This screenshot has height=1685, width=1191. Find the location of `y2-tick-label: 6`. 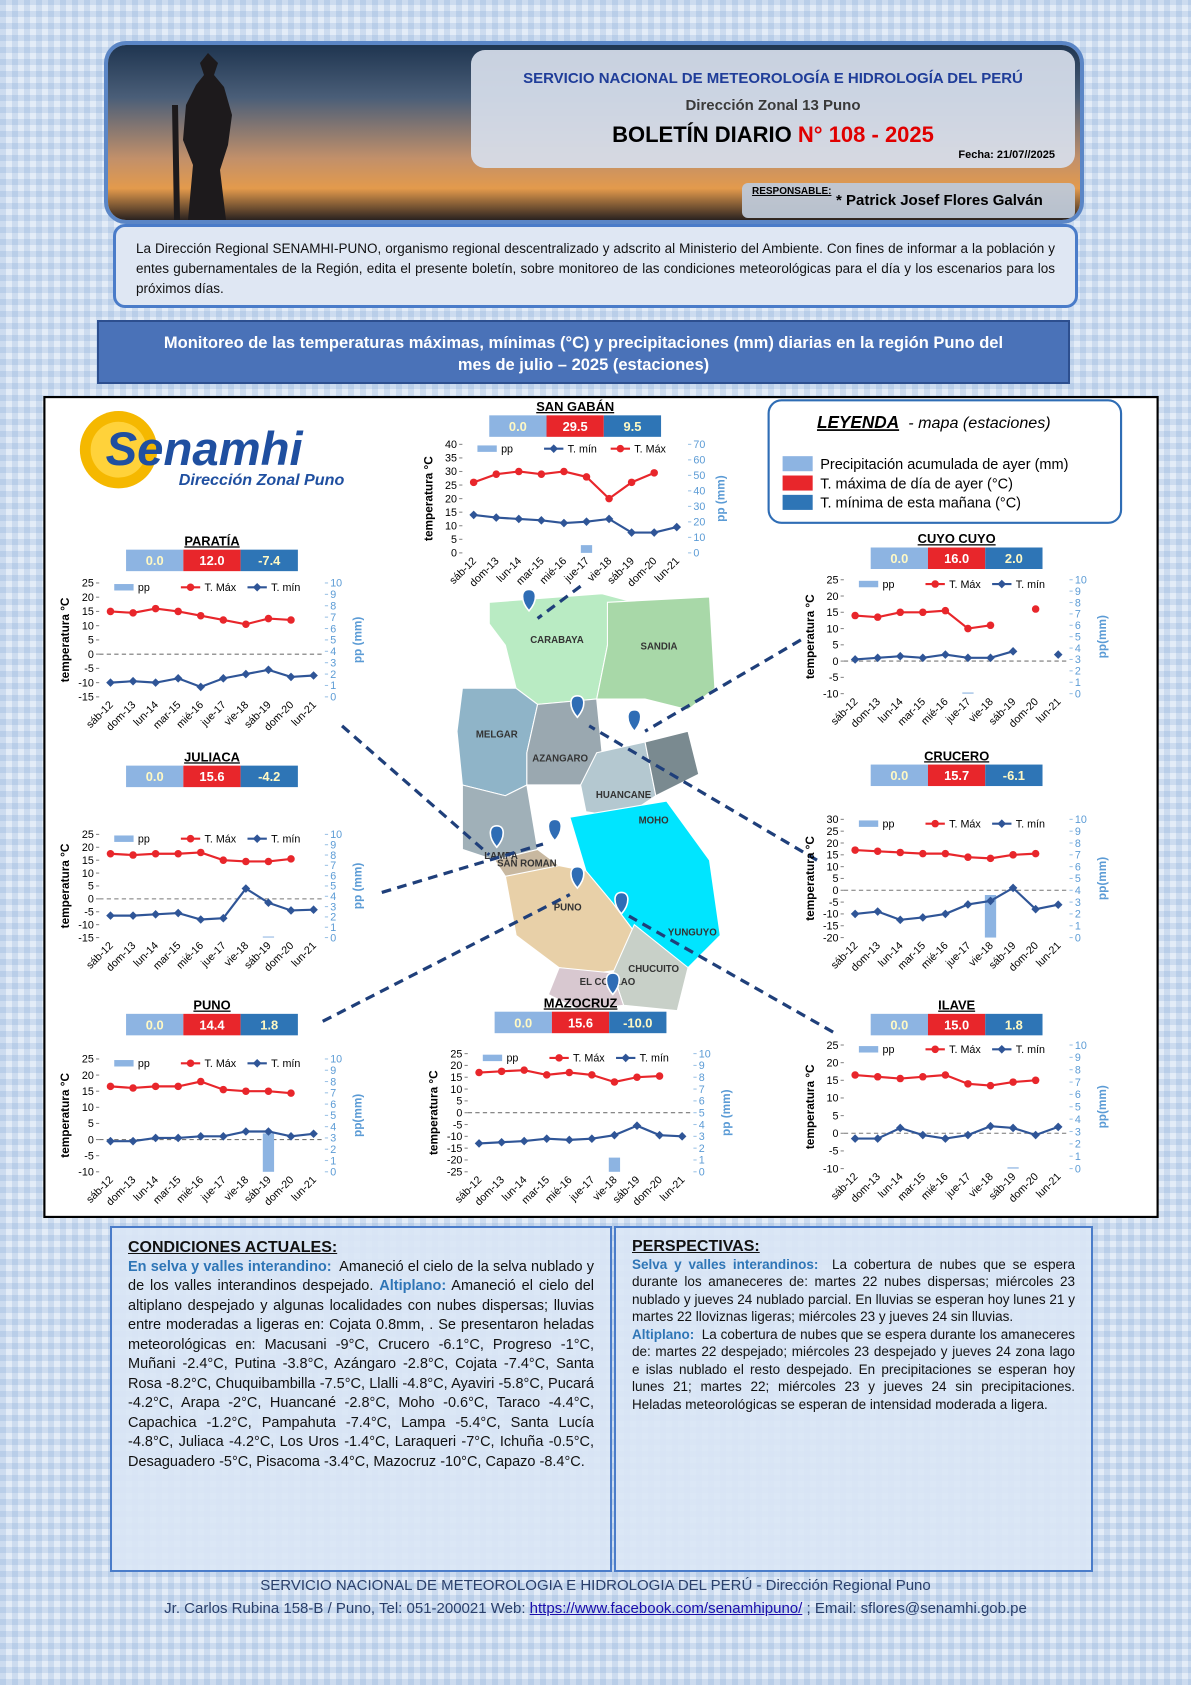

y2-tick-label: 6 is located at coordinates (333, 1105).